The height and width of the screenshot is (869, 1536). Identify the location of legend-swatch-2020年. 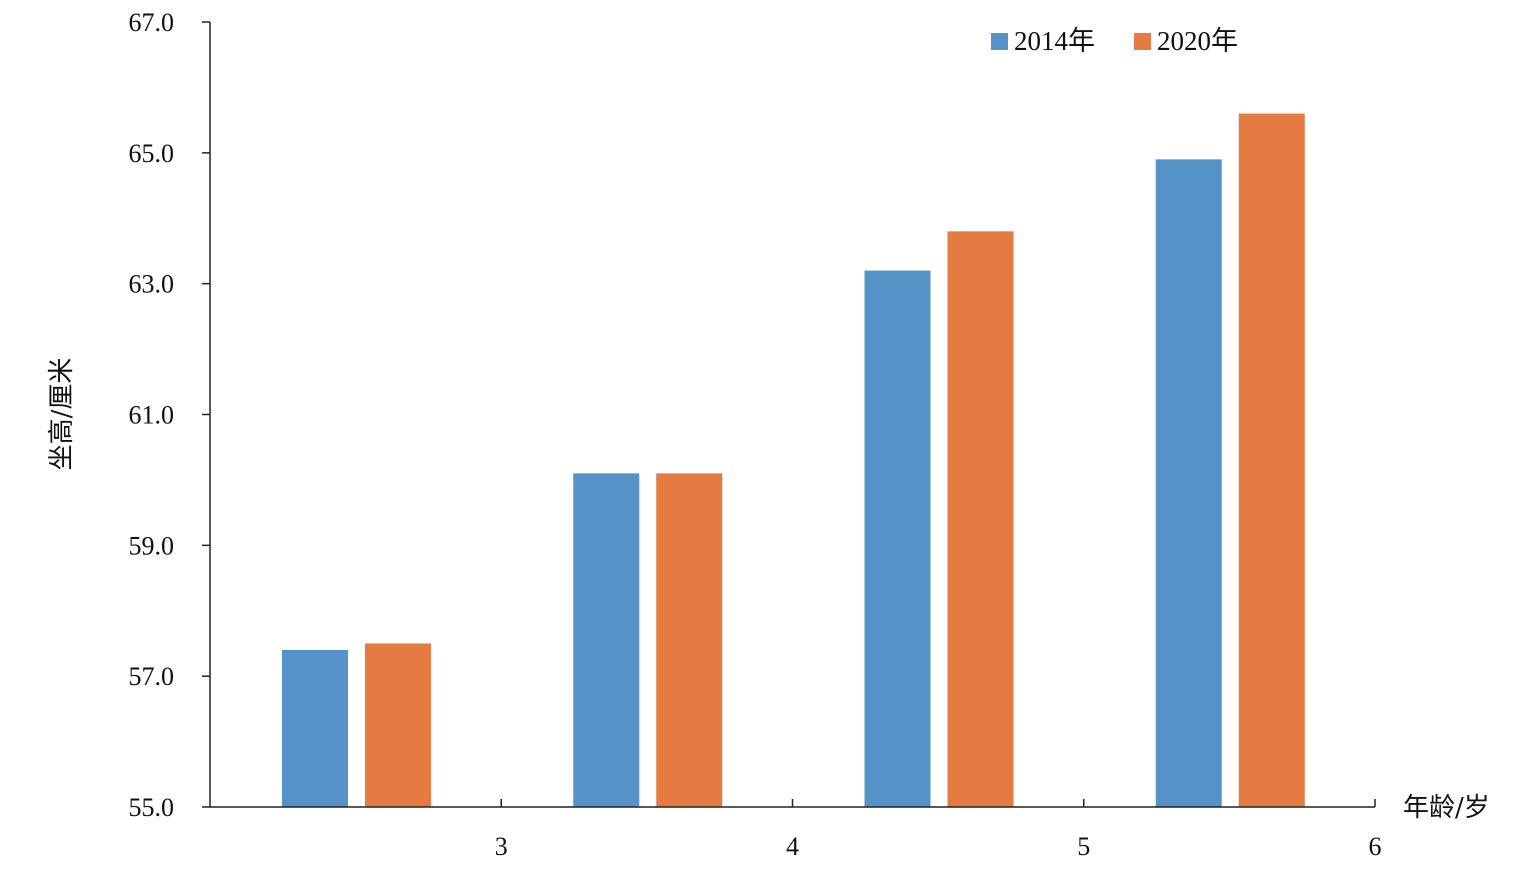
(1142, 41).